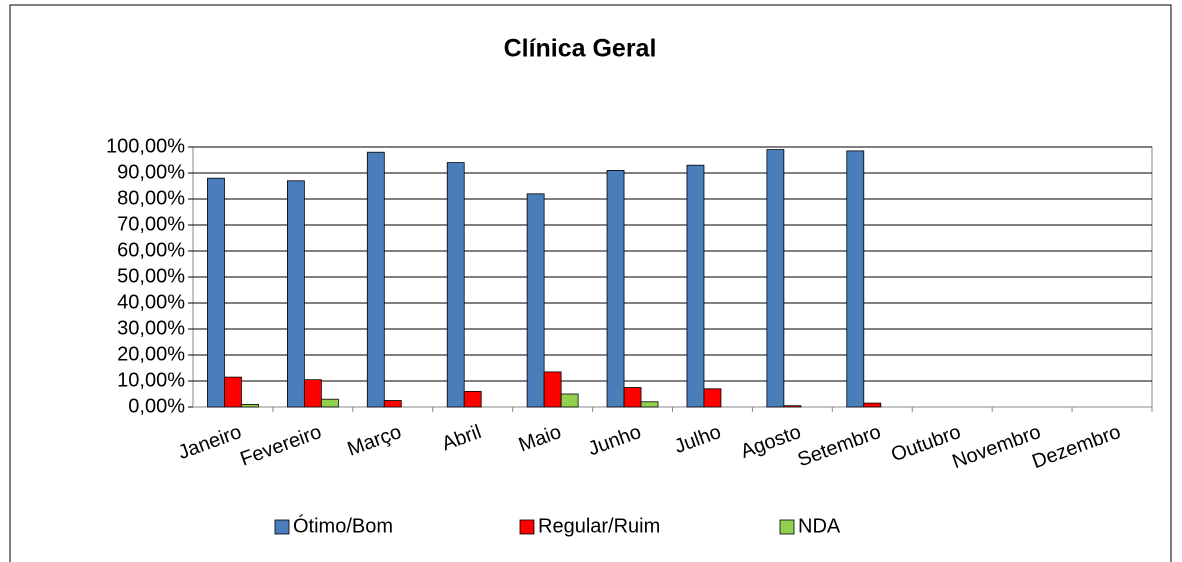 This screenshot has height=562, width=1182. Describe the element at coordinates (151, 302) in the screenshot. I see `y-tick-label: 40,00%` at that location.